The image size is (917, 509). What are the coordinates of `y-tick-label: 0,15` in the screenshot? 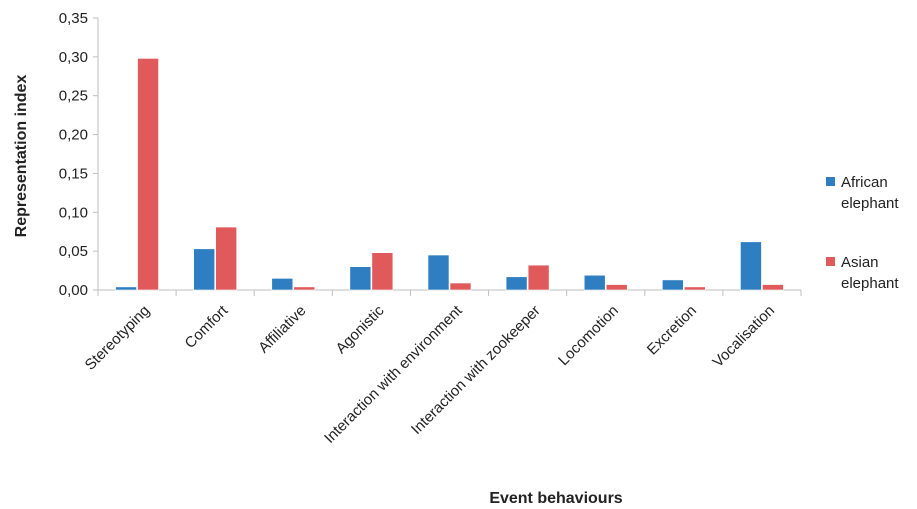 It's located at (73, 173).